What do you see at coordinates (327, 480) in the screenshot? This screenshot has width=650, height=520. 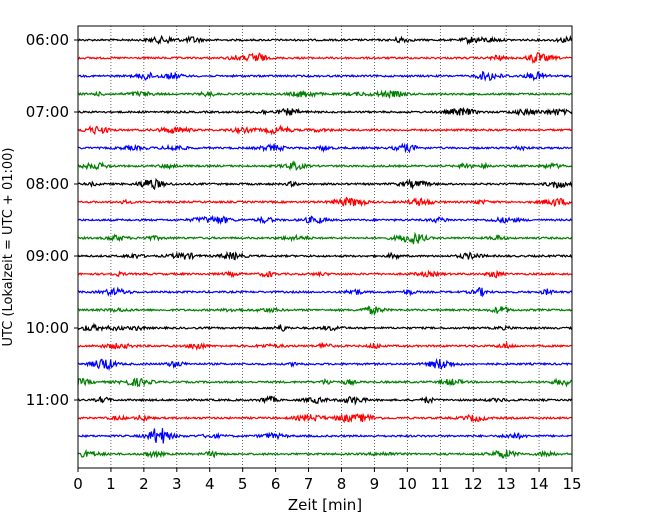 I see `x-axis-ticks: 0 1 2 3 4 5 6 7 8 9 10 11 12 13 14 15` at bounding box center [327, 480].